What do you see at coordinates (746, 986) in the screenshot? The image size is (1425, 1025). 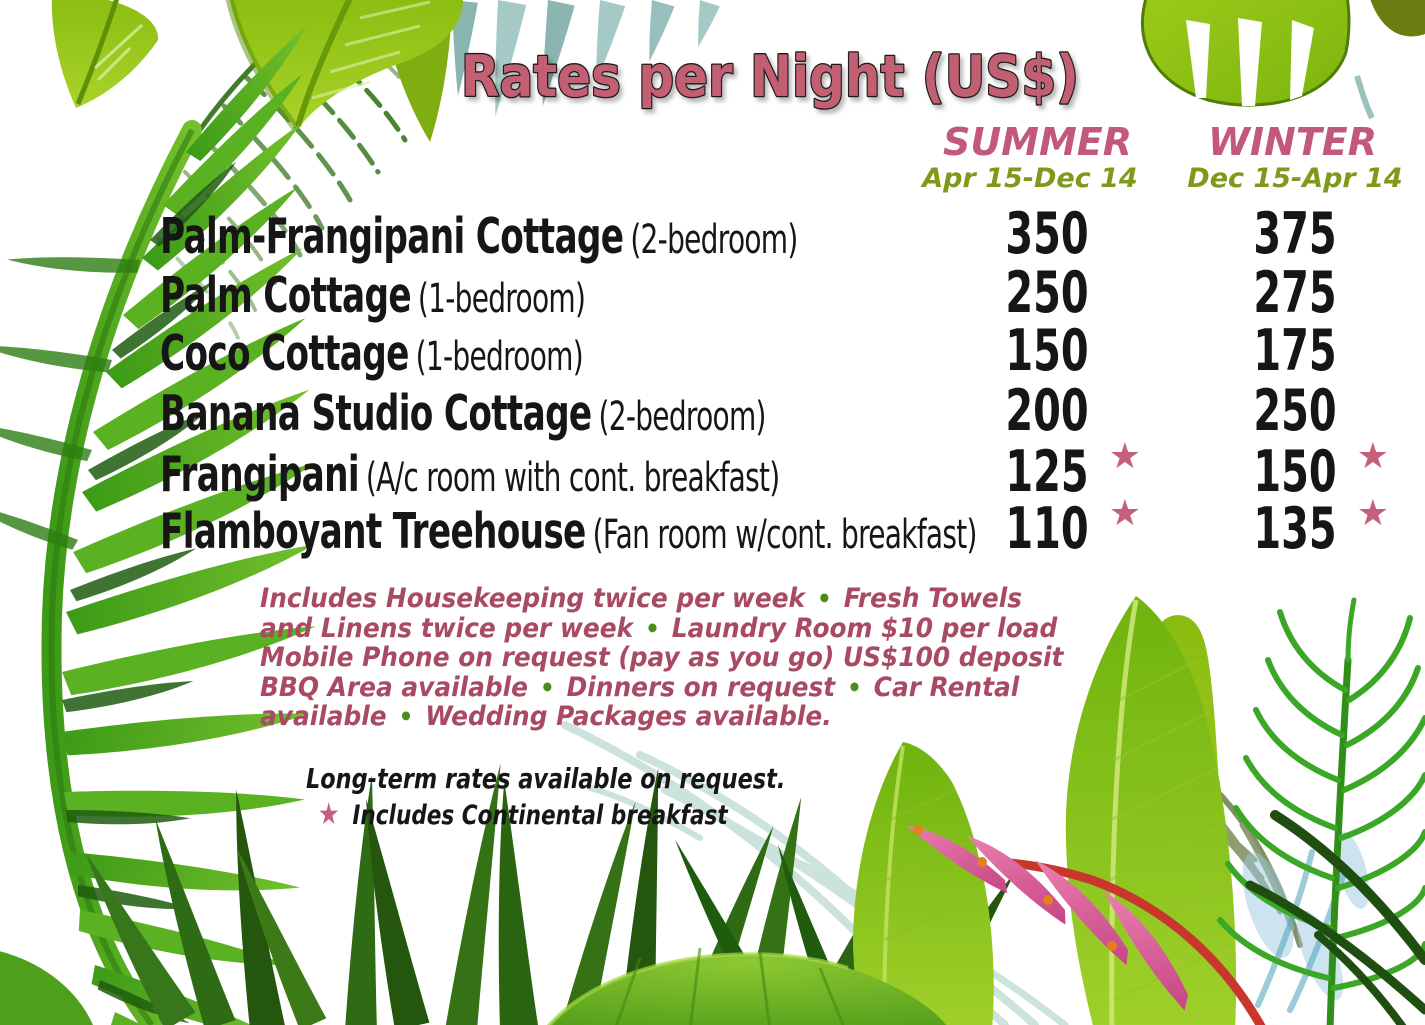 I see `dome-leaf-bottom` at bounding box center [746, 986].